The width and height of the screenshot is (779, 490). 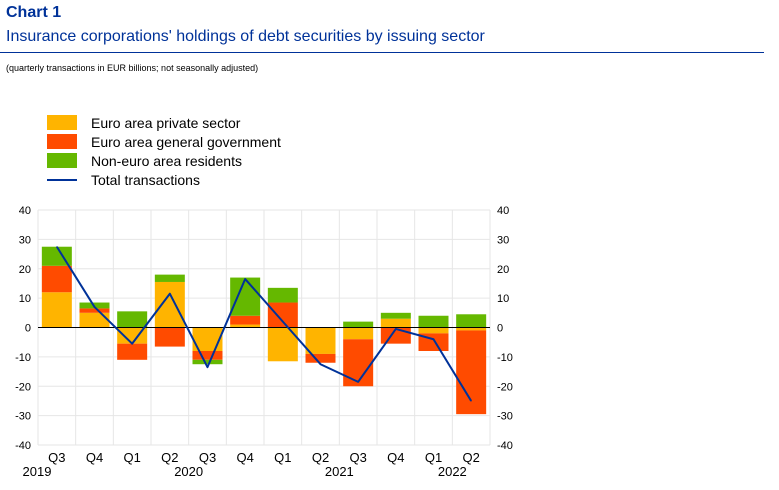 What do you see at coordinates (37, 471) in the screenshot?
I see `x-year-label: 2019` at bounding box center [37, 471].